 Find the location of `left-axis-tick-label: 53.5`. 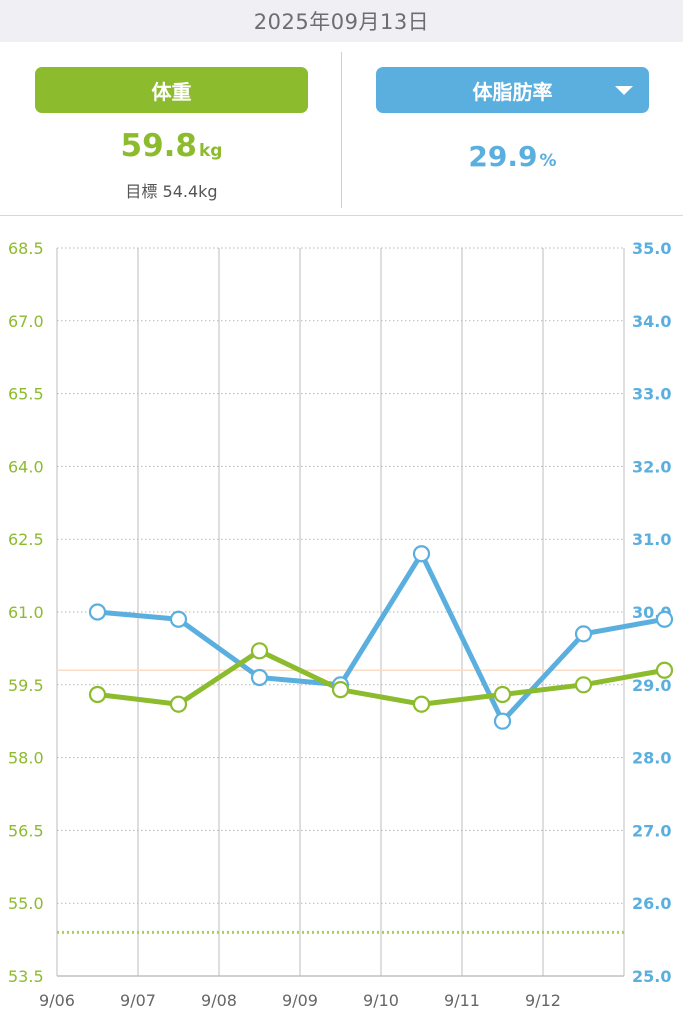

left-axis-tick-label: 53.5 is located at coordinates (26, 976).